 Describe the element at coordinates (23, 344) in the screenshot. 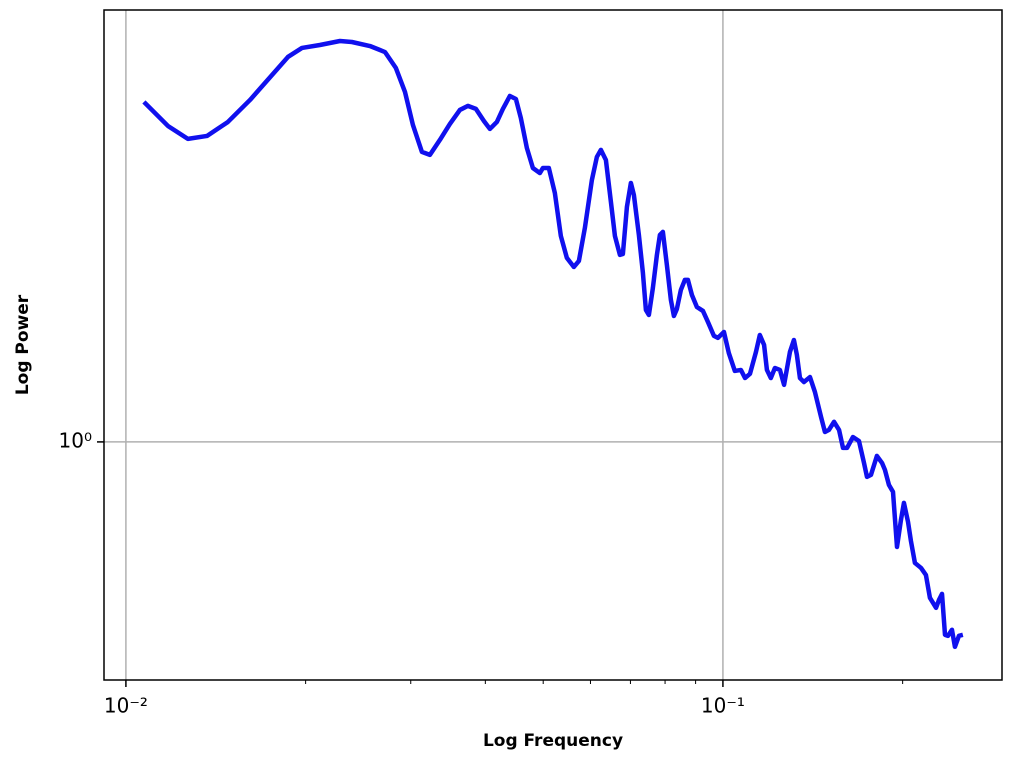

I see `y-axis-label: Log Power` at that location.